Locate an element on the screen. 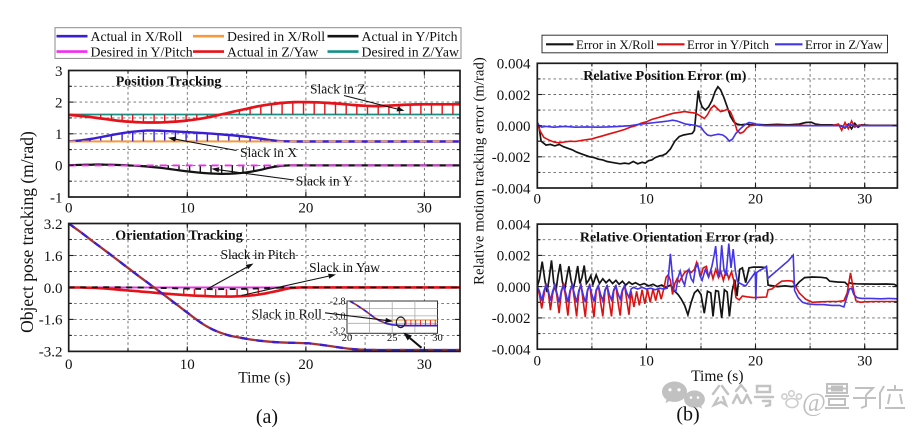  svg-text: Orientation Tracking is located at coordinates (178, 236).